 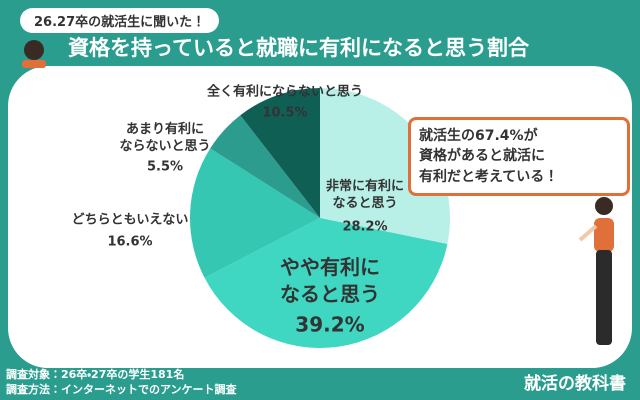 What do you see at coordinates (330, 280) in the screenshot?
I see `slice-label: やや有利に なると思う` at bounding box center [330, 280].